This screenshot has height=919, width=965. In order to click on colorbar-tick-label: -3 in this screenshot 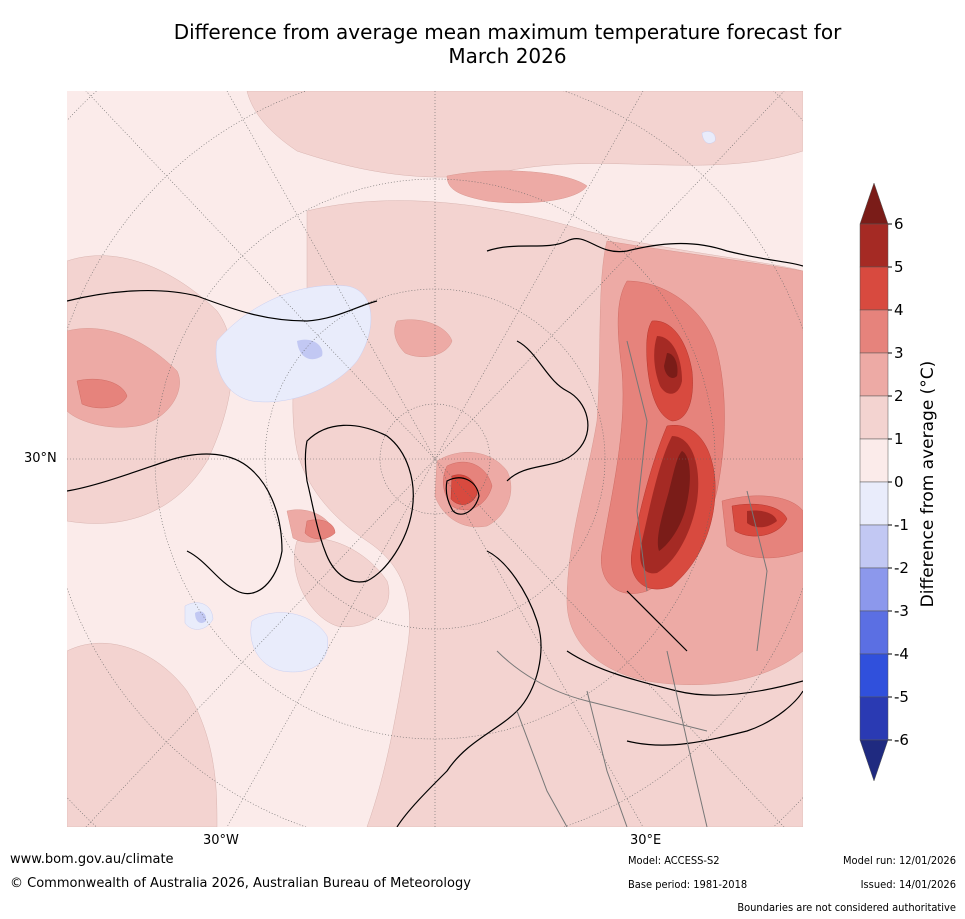, I will do `click(901, 611)`.